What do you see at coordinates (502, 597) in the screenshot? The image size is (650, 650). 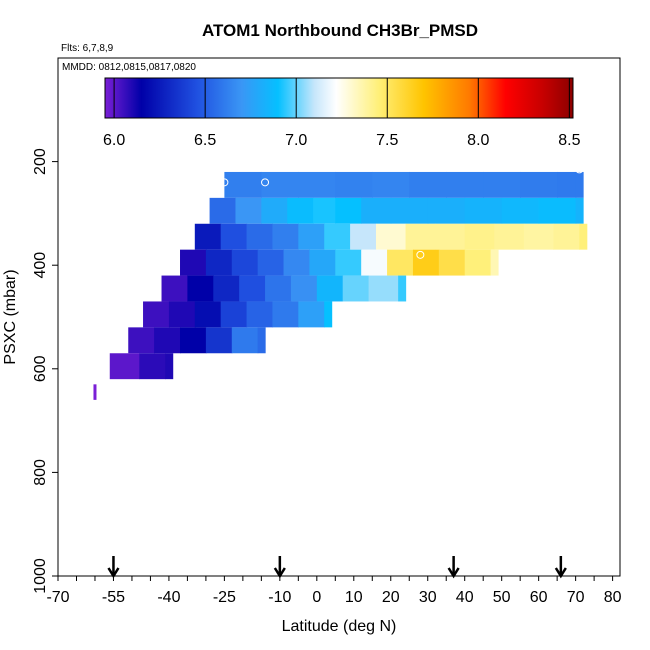 I see `x-tick-label: 50` at bounding box center [502, 597].